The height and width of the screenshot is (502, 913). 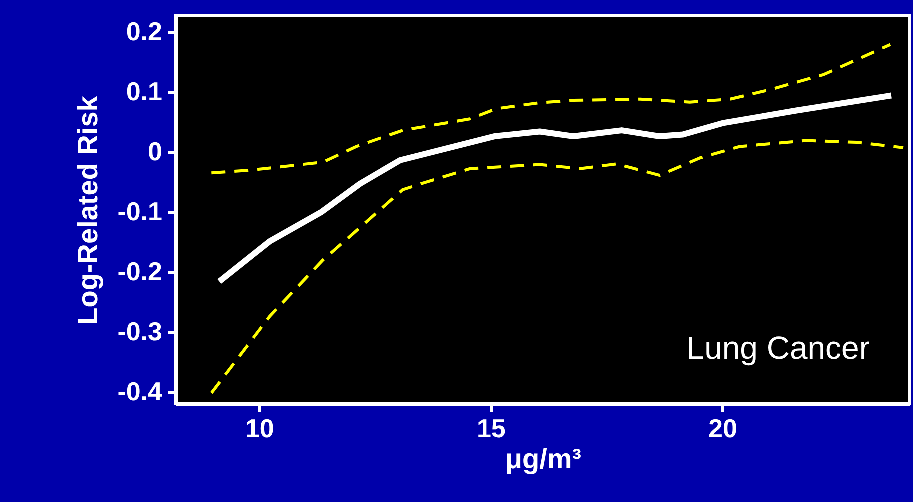 What do you see at coordinates (491, 429) in the screenshot?
I see `x-tick-label: 15` at bounding box center [491, 429].